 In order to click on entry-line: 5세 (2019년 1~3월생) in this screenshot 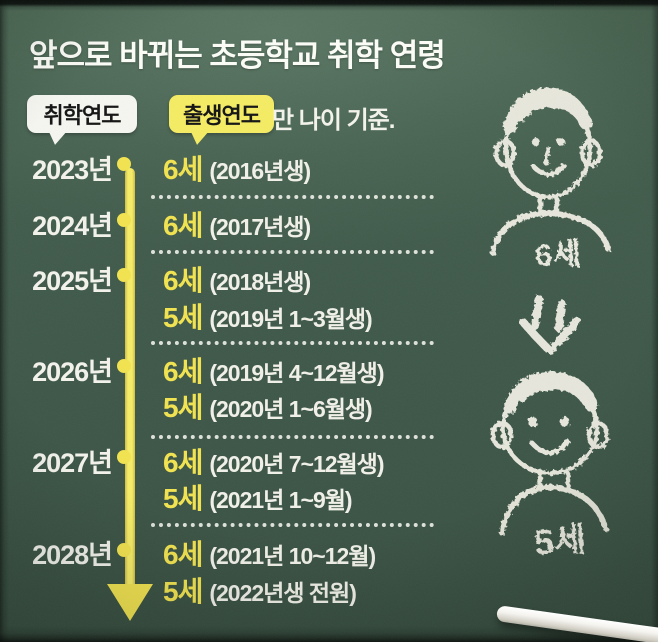, I will do `click(268, 320)`.